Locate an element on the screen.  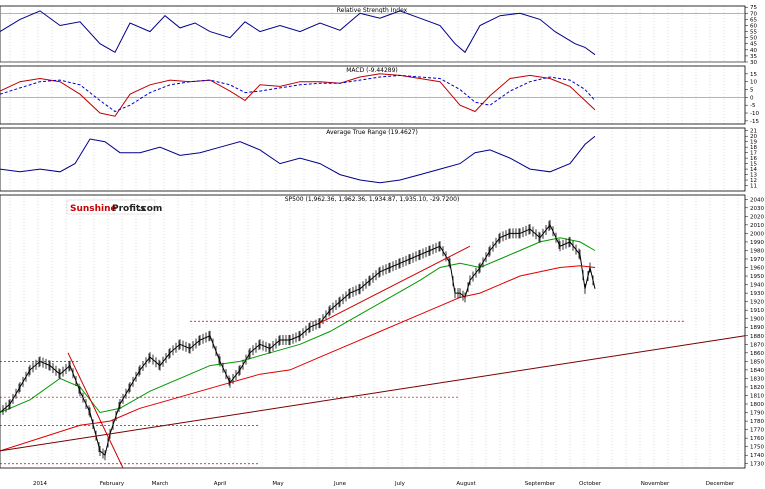
y-tick-label: 1830 is located at coordinates (757, 379).